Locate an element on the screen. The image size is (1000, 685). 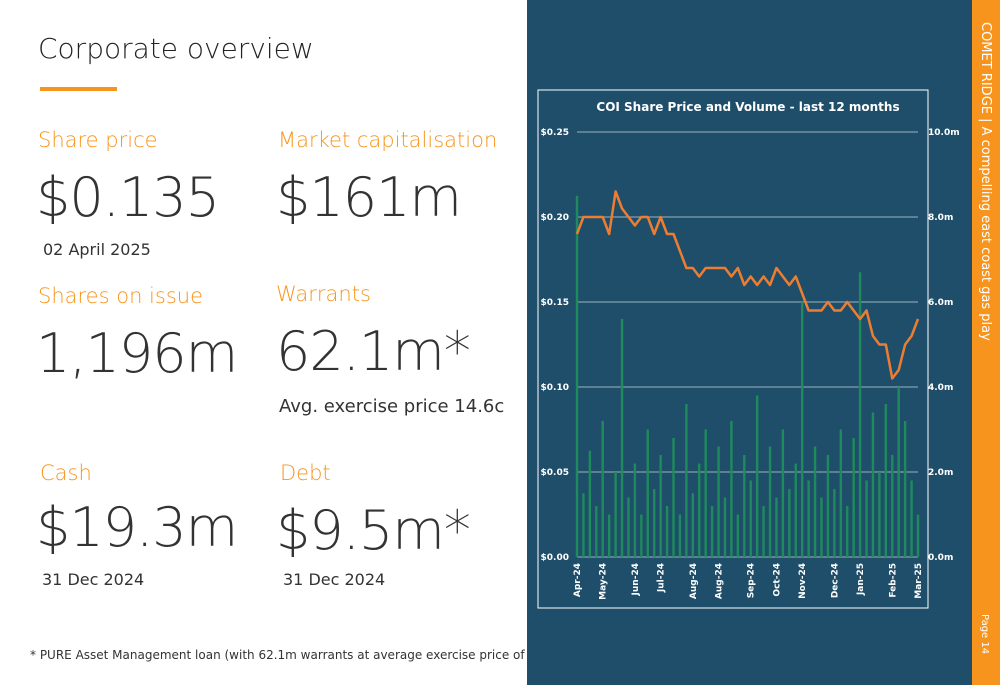
x-tick-label: Jul-24 is located at coordinates (662, 578).